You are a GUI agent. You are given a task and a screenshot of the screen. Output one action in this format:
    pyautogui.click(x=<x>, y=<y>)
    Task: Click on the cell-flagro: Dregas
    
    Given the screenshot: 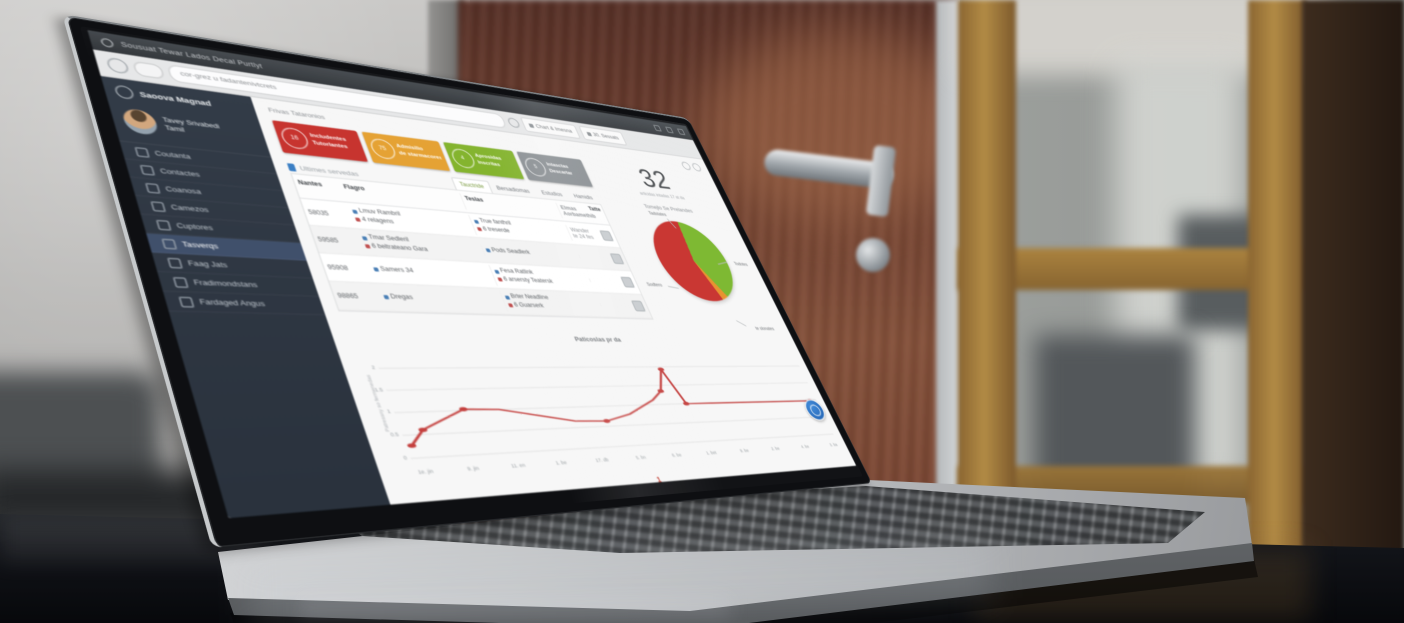 What is the action you would take?
    pyautogui.click(x=441, y=298)
    